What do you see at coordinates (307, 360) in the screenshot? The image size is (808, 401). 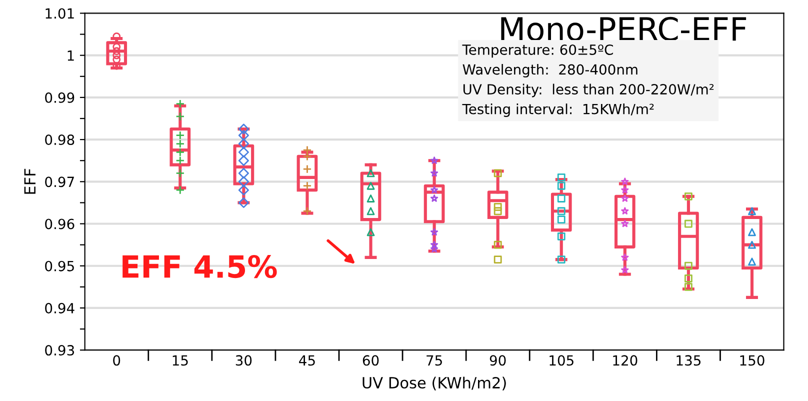 I see `x-tick-label: 45` at bounding box center [307, 360].